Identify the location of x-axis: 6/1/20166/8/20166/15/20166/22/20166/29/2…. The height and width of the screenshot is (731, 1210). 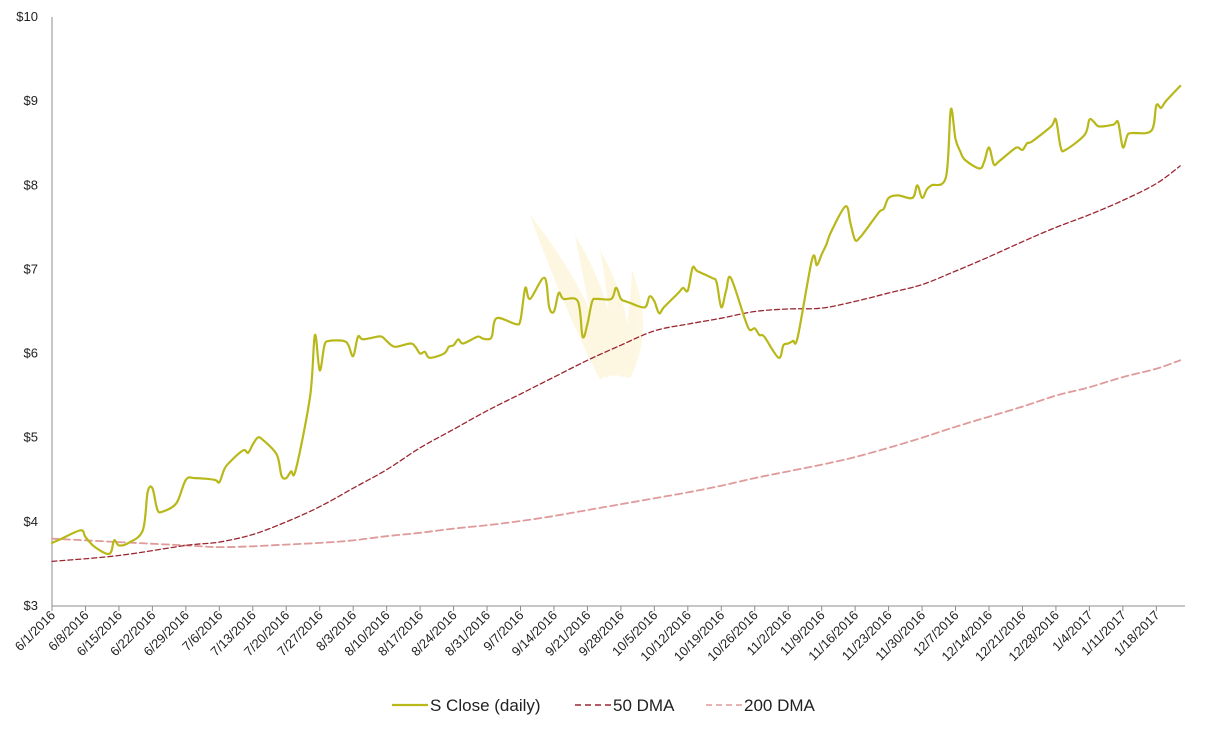
(598, 634).